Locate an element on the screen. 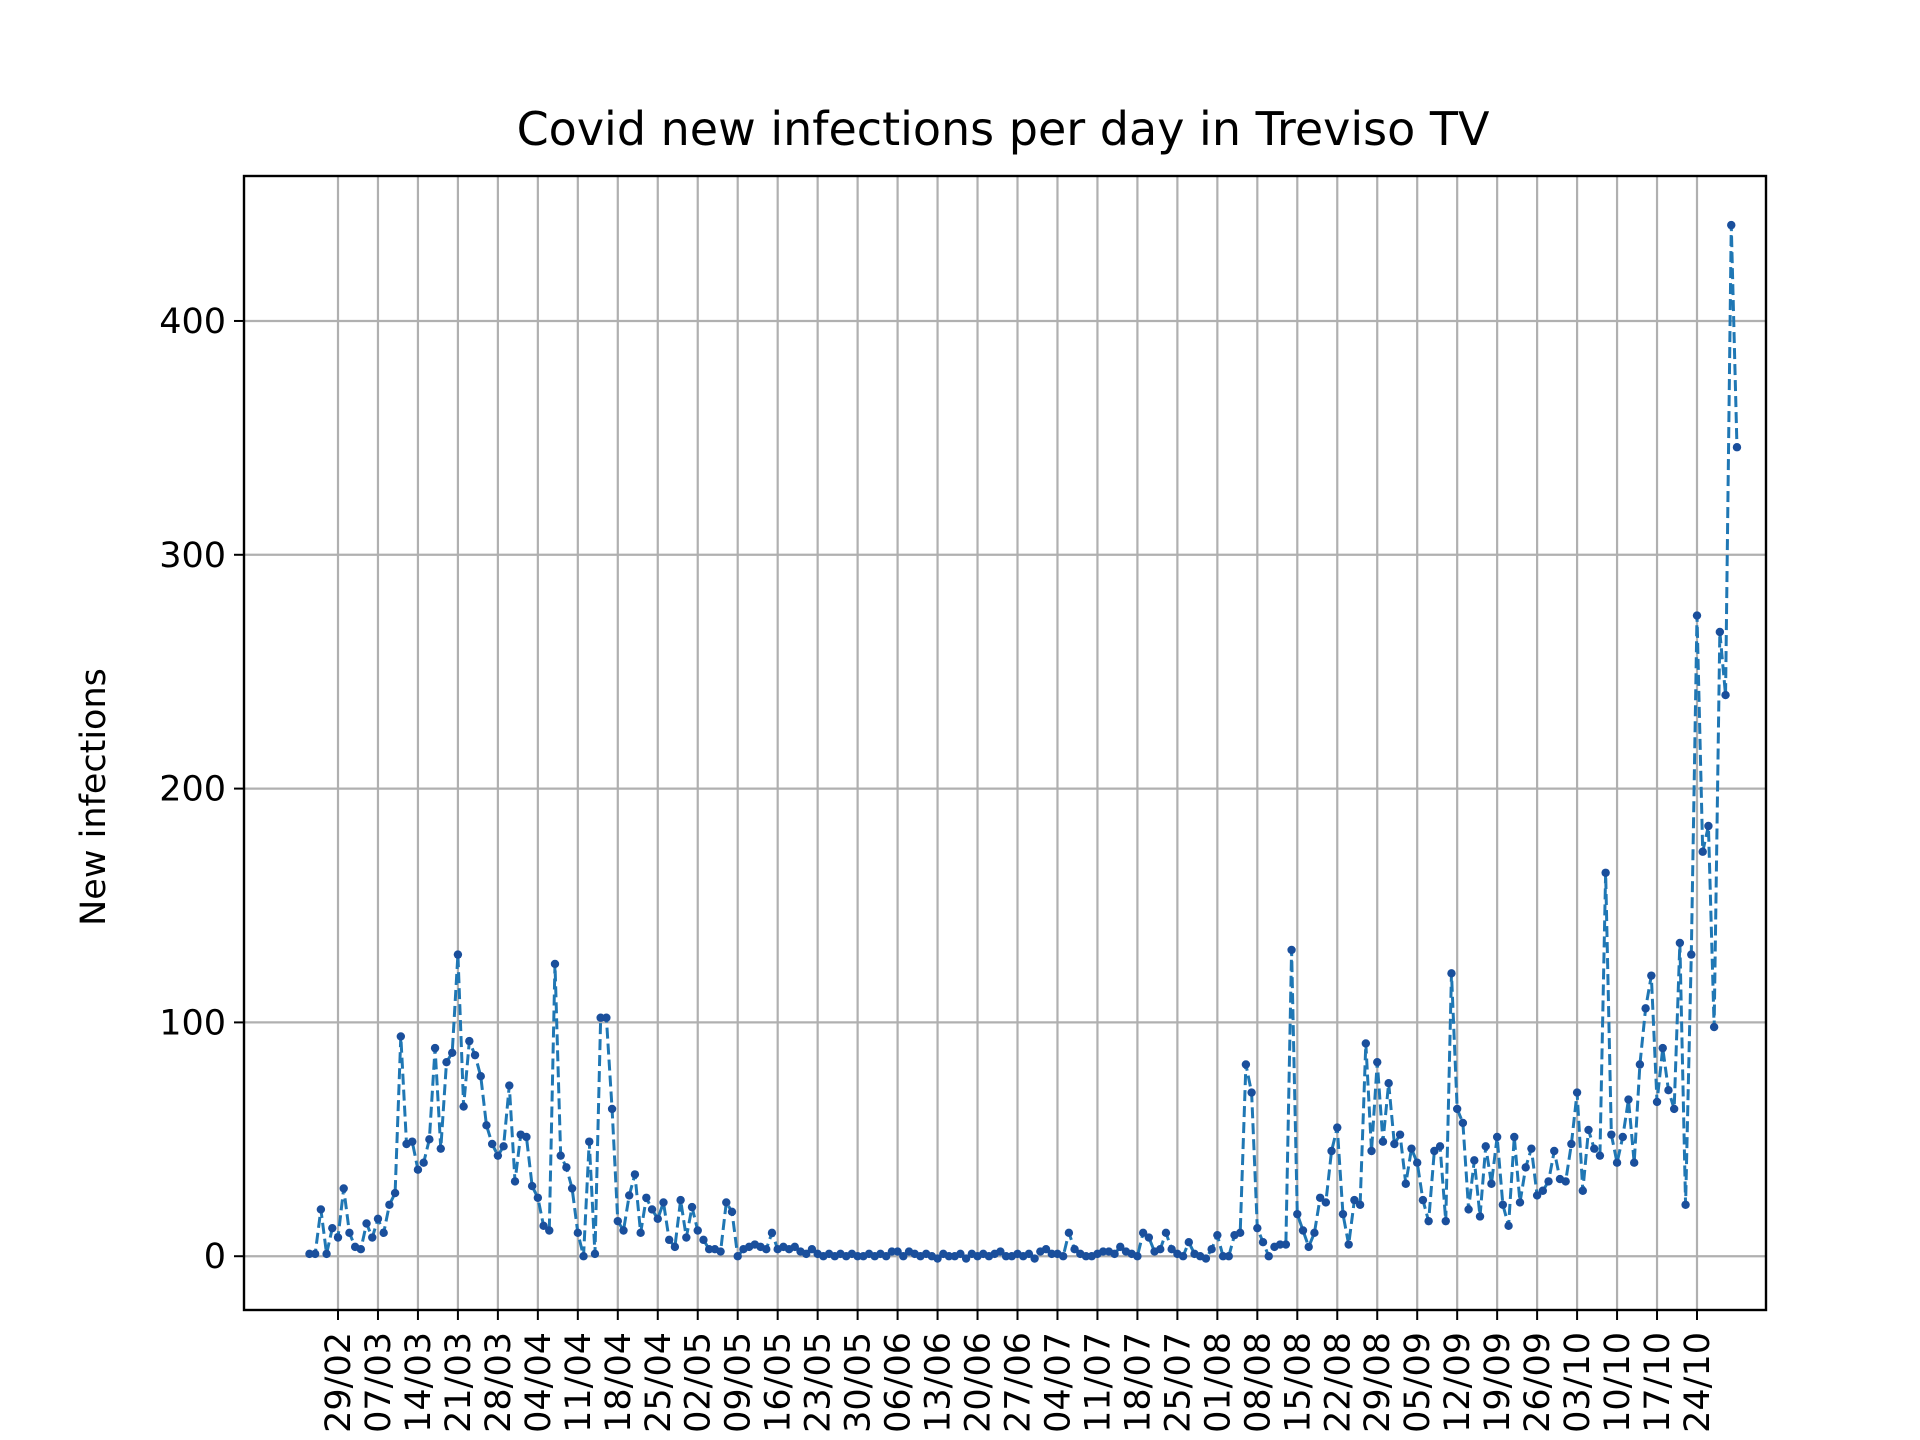  x-tick-label: 26/09 is located at coordinates (1538, 1382).